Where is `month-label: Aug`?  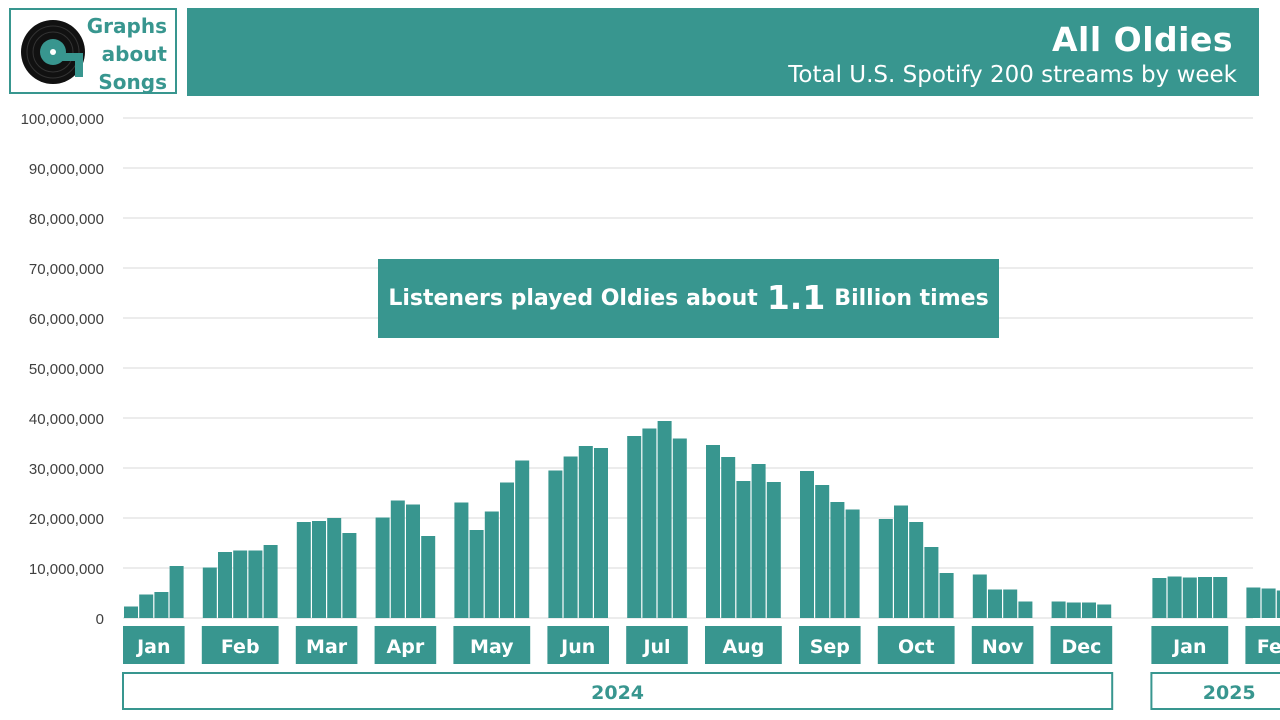
month-label: Aug is located at coordinates (743, 647).